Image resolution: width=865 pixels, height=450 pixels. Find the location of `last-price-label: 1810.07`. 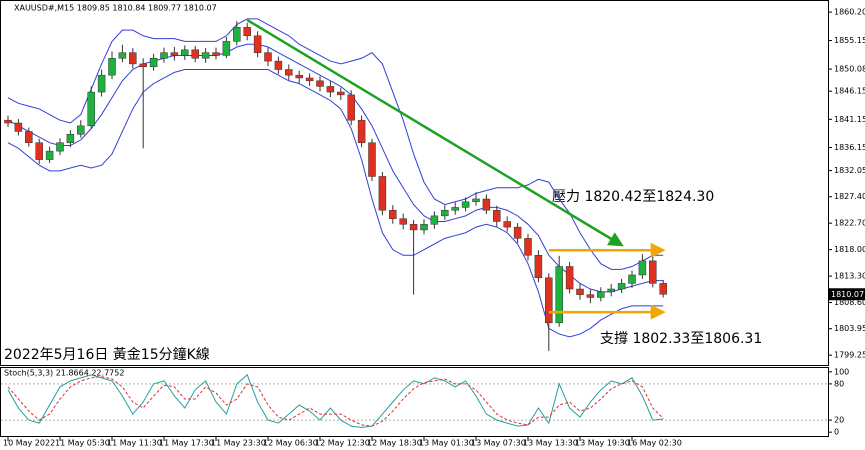

last-price-label: 1810.07 is located at coordinates (847, 294).